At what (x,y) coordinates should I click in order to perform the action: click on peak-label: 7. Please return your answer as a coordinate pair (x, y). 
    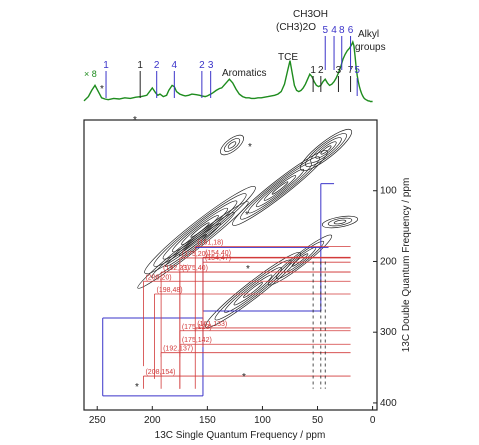
    Looking at the image, I should click on (351, 70).